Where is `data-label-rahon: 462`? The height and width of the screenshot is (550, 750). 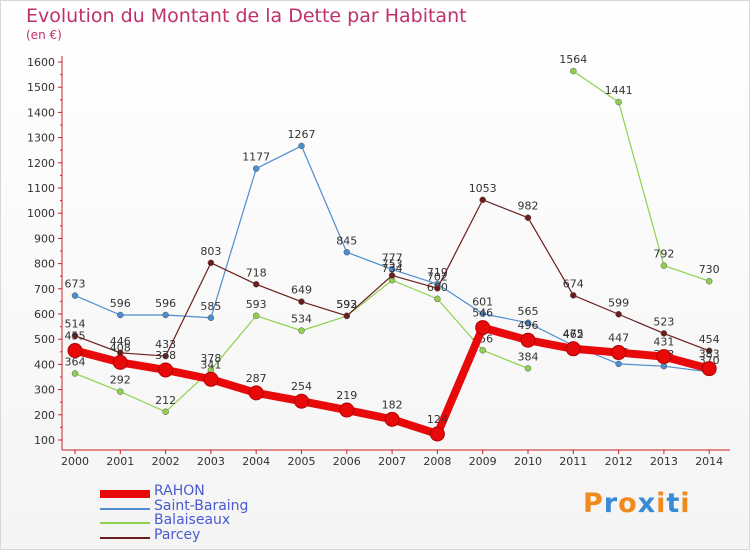
data-label-rahon: 462 is located at coordinates (573, 334).